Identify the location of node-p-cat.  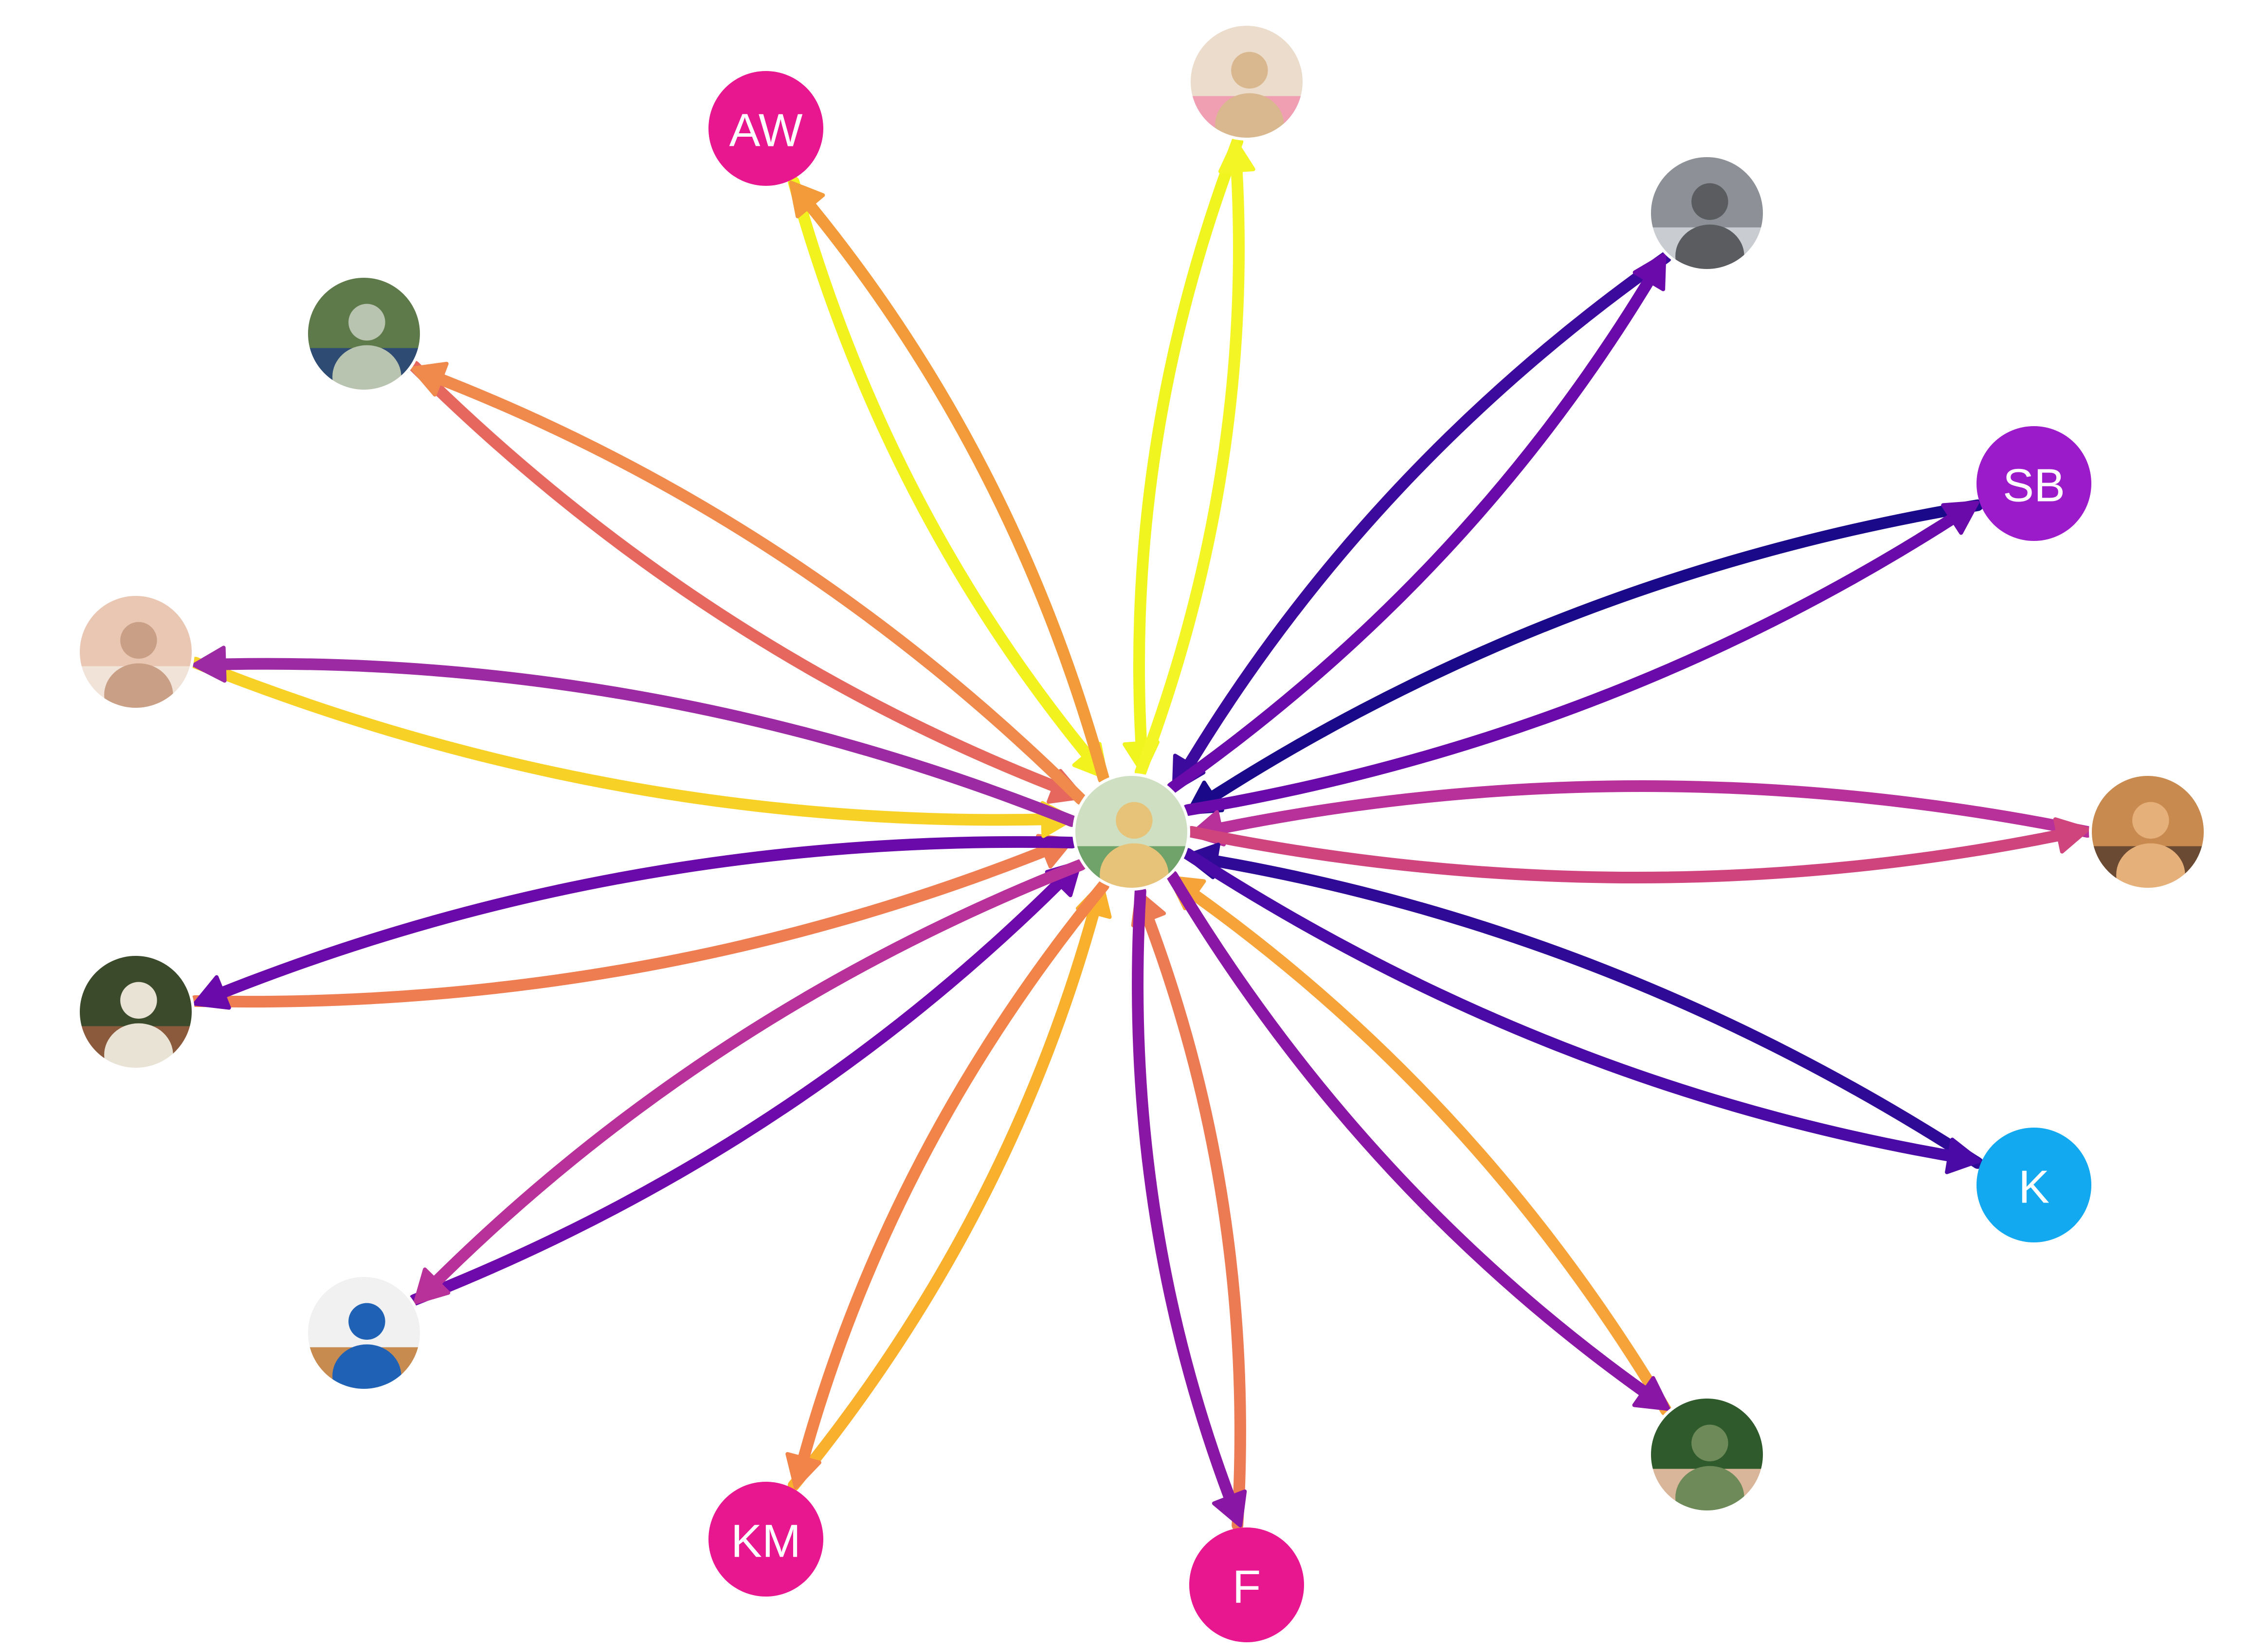
(2148, 839).